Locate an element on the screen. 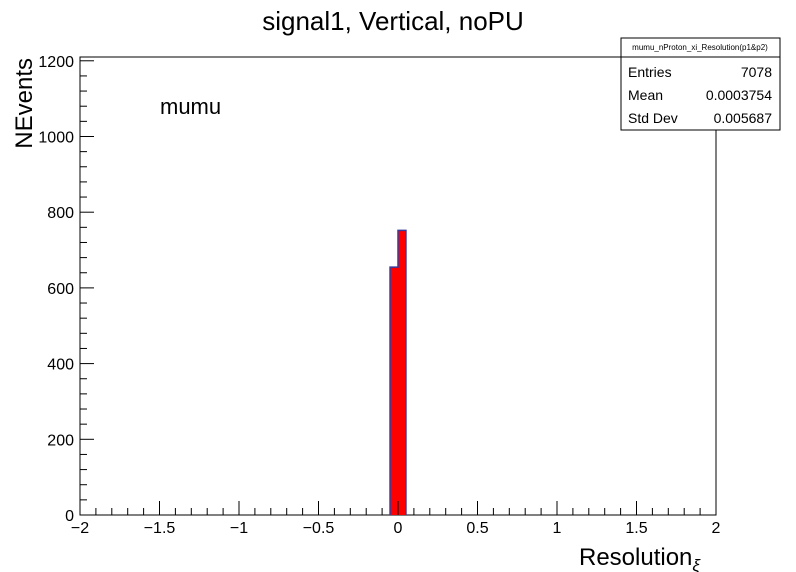 The image size is (796, 572). annotation-label: mumu is located at coordinates (190, 106).